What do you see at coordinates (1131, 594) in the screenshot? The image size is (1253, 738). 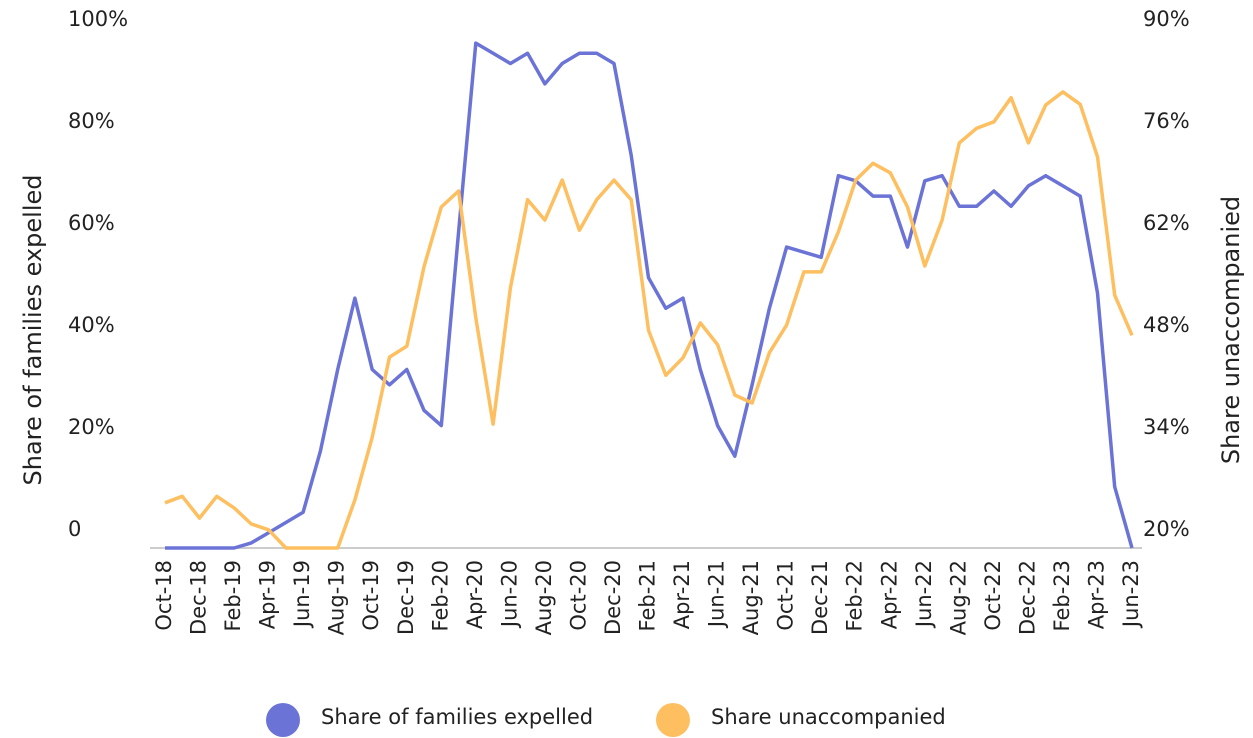 I see `x-tick-label: Jun-23` at bounding box center [1131, 594].